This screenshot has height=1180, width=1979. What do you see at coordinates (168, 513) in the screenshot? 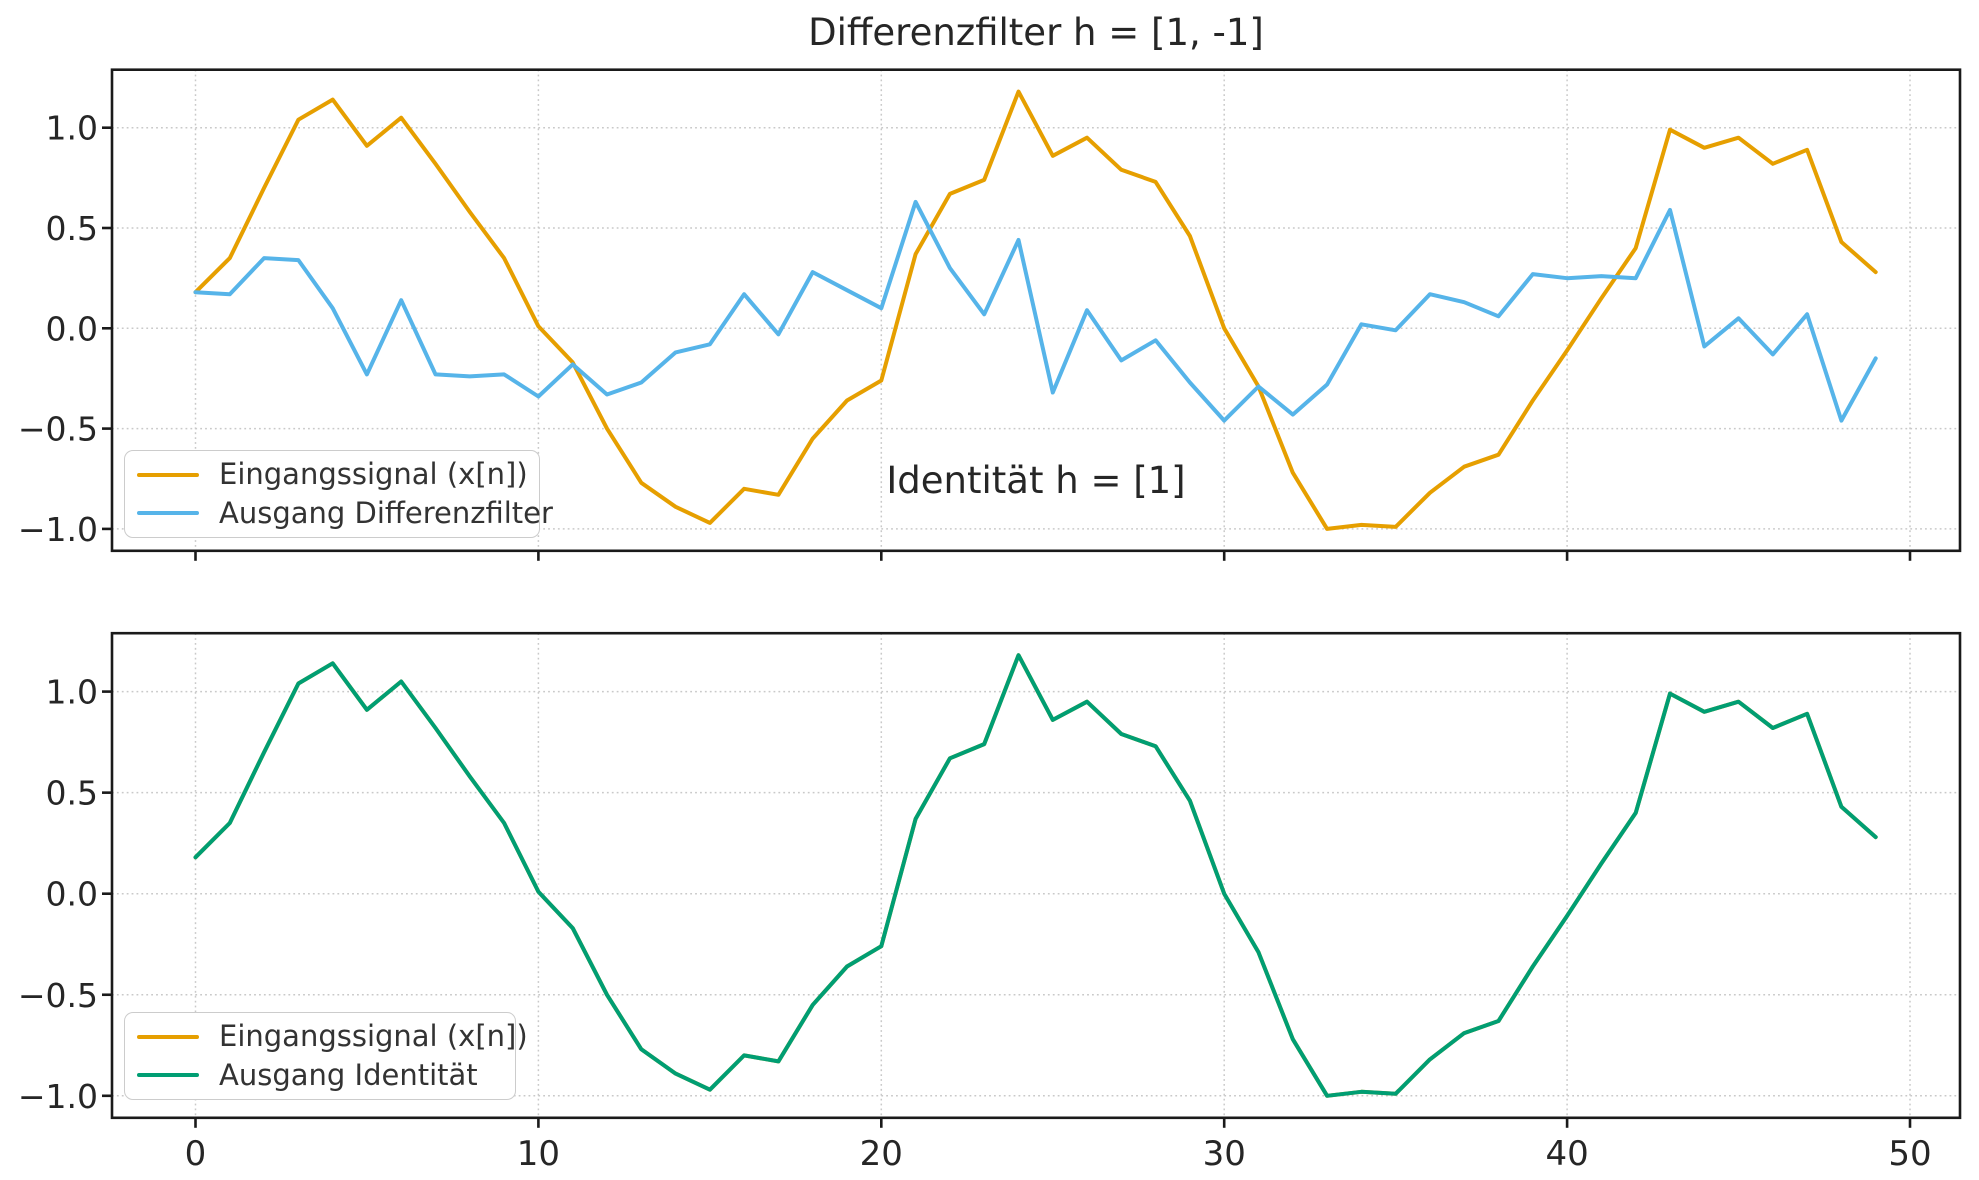
I see `diff-output-line-sample` at bounding box center [168, 513].